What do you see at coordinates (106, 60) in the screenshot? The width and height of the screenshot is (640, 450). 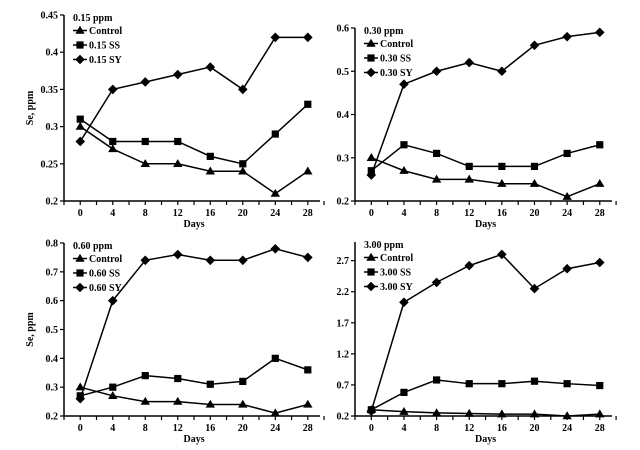 I see `legend-label: 0.15 SY` at bounding box center [106, 60].